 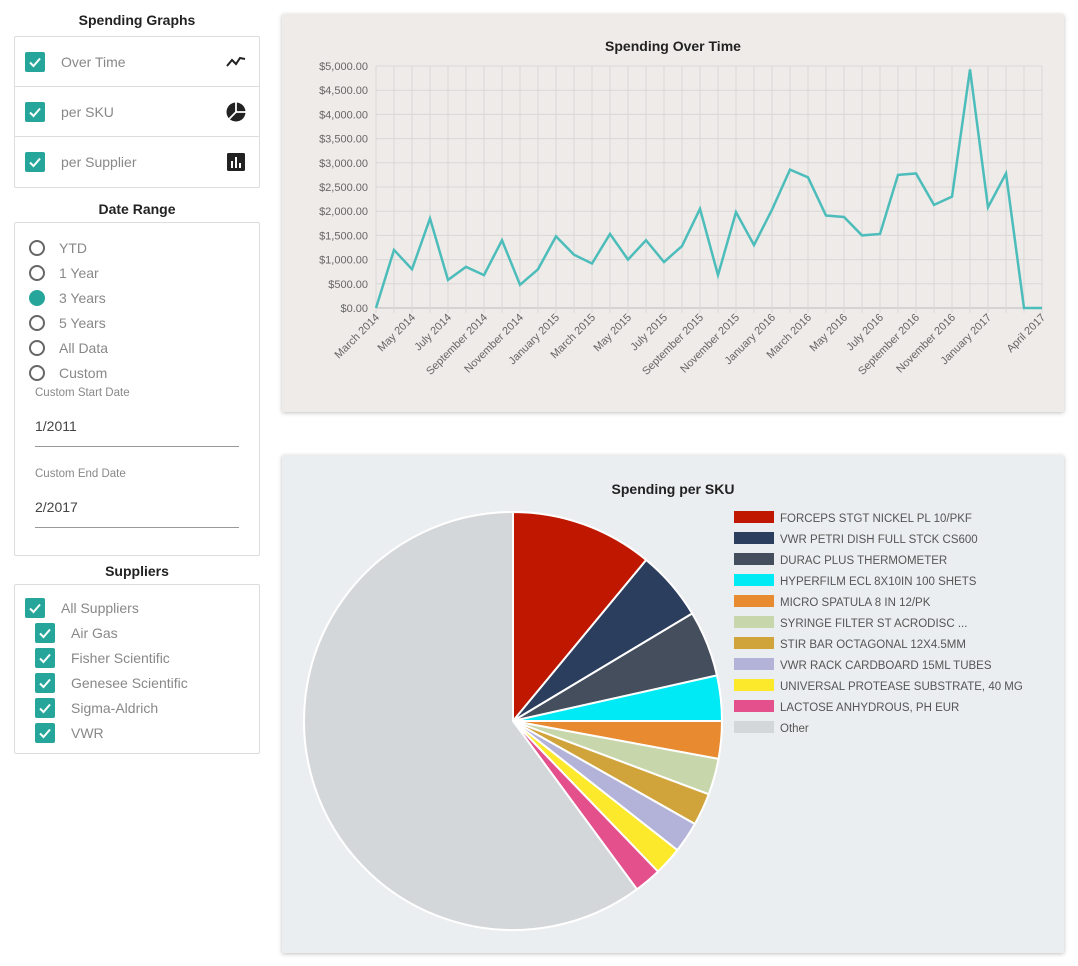 What do you see at coordinates (115, 707) in the screenshot?
I see `supplier-label: Sigma-Aldrich` at bounding box center [115, 707].